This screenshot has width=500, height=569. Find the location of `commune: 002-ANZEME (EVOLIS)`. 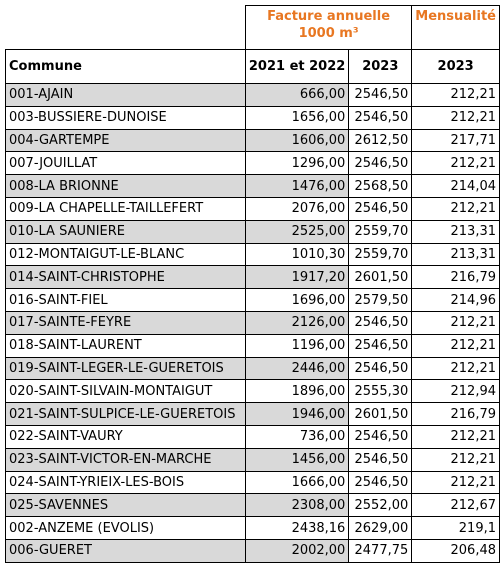

commune: 002-ANZEME (EVOLIS) is located at coordinates (125, 528).